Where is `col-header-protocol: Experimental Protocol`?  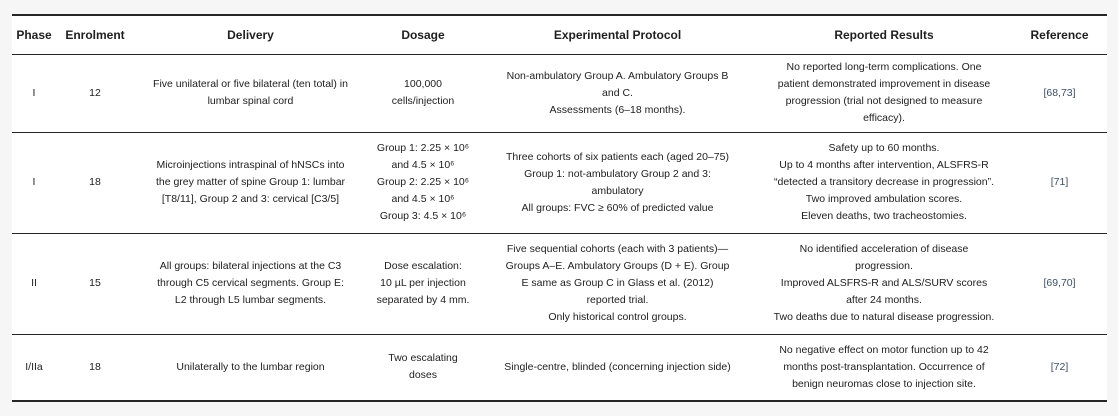
col-header-protocol: Experimental Protocol is located at coordinates (617, 35).